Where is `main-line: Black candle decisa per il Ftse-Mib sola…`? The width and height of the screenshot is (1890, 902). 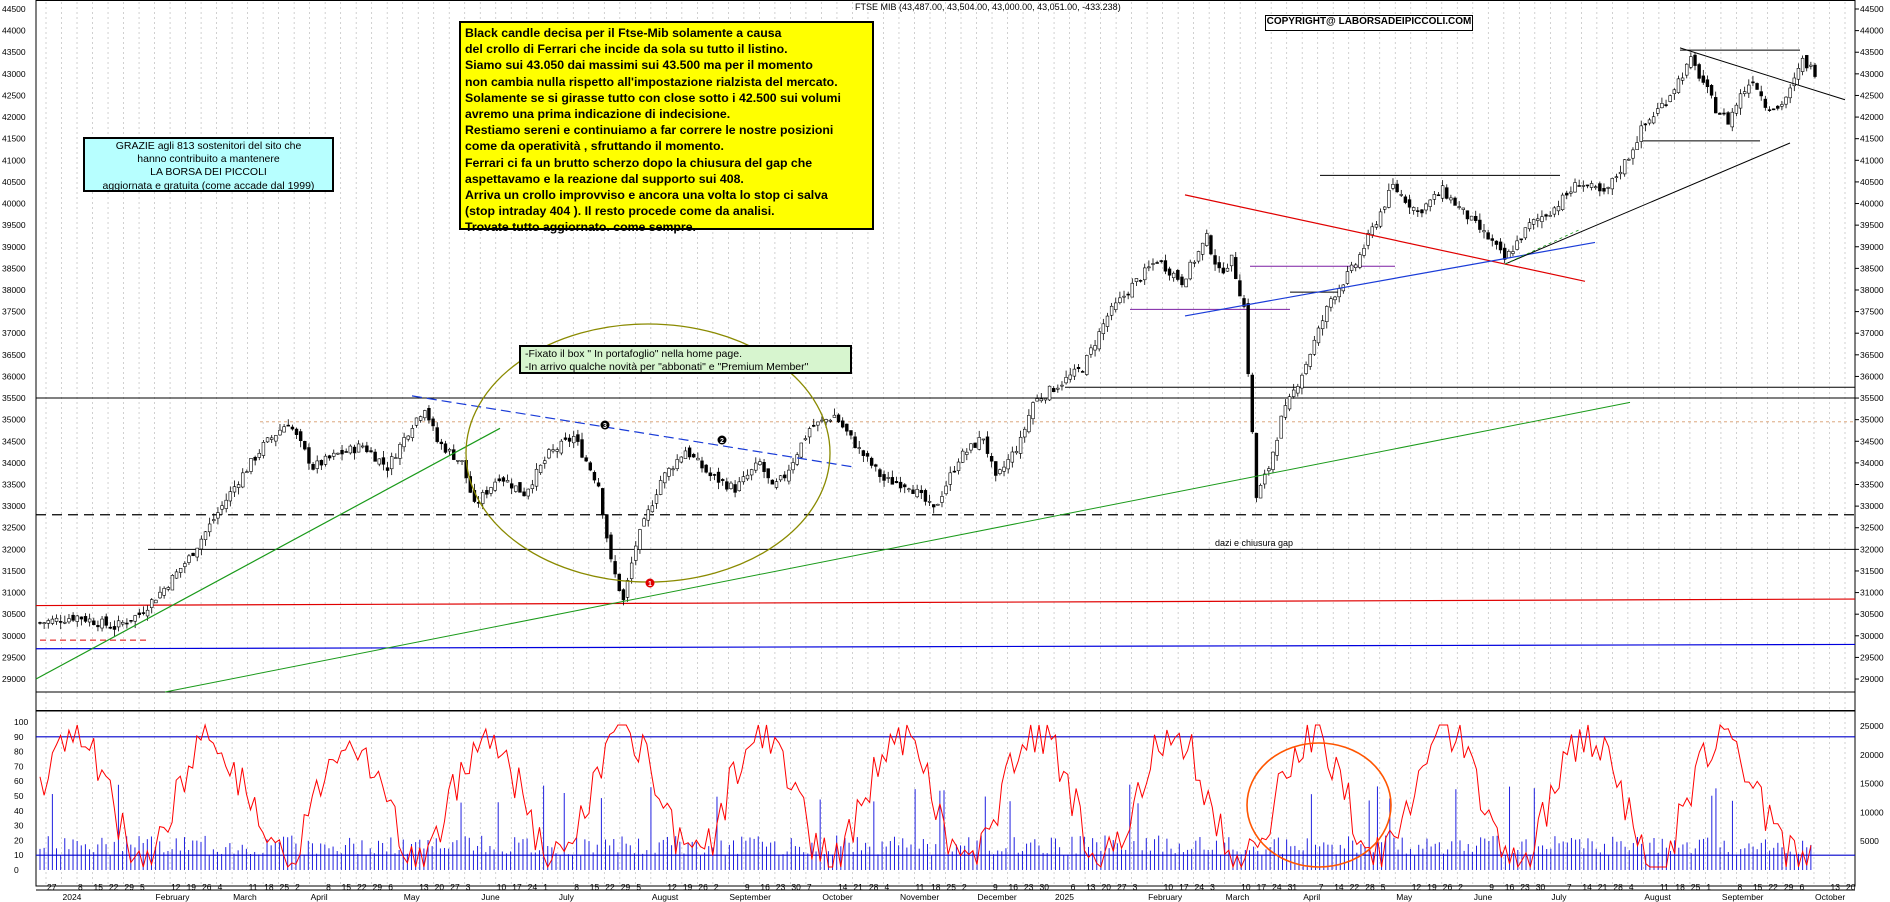
main-line: Black candle decisa per il Ftse-Mib sola… is located at coordinates (623, 33).